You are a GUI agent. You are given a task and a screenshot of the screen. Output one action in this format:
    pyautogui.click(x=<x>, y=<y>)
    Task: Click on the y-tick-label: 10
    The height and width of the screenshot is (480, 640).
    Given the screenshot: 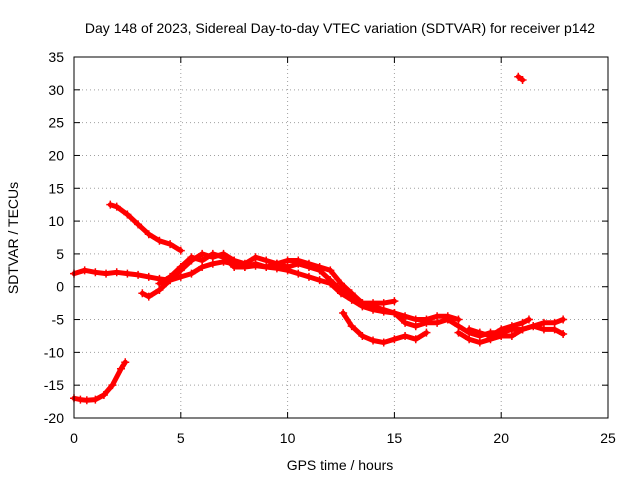 What is the action you would take?
    pyautogui.click(x=56, y=221)
    